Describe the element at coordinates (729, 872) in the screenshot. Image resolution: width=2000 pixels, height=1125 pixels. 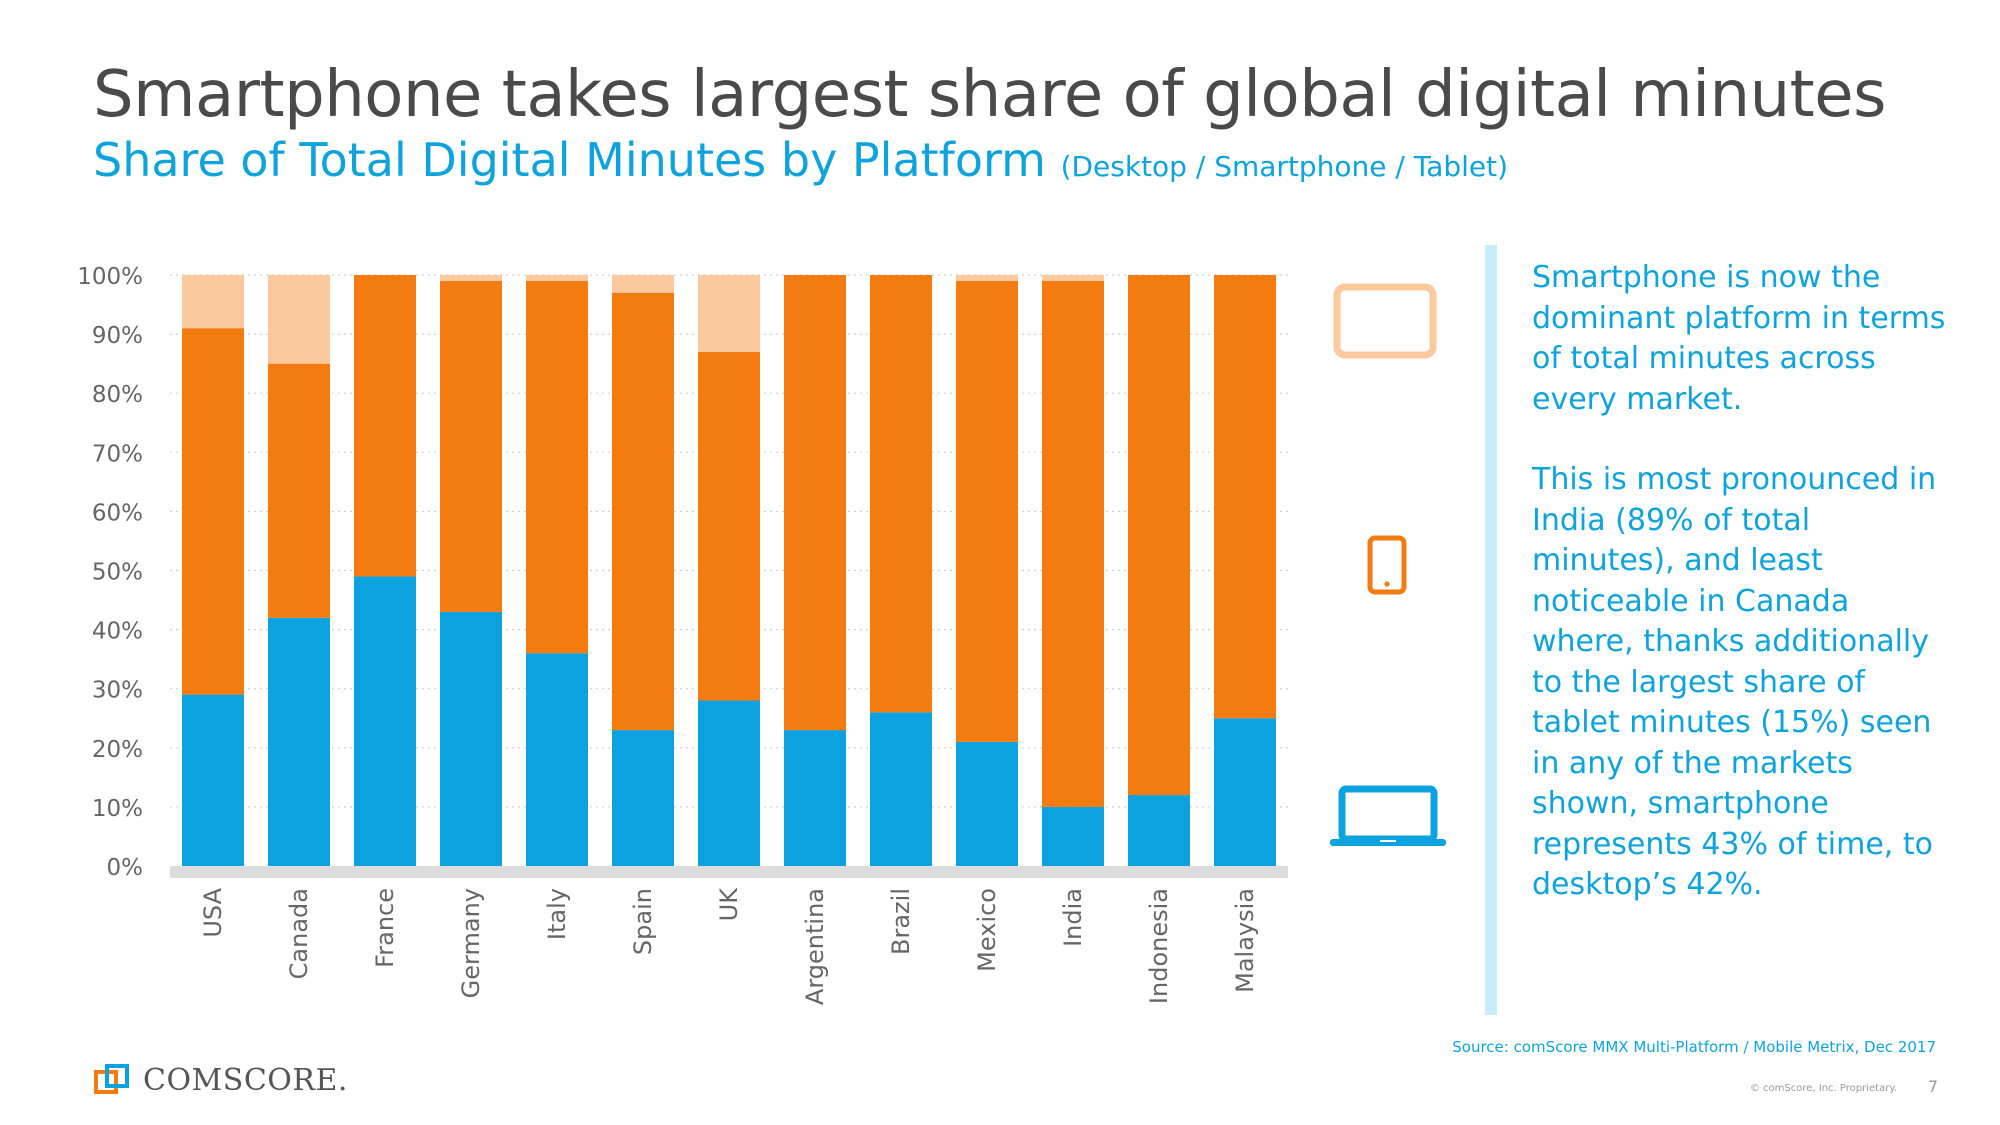
I see `x-axis-baseline` at that location.